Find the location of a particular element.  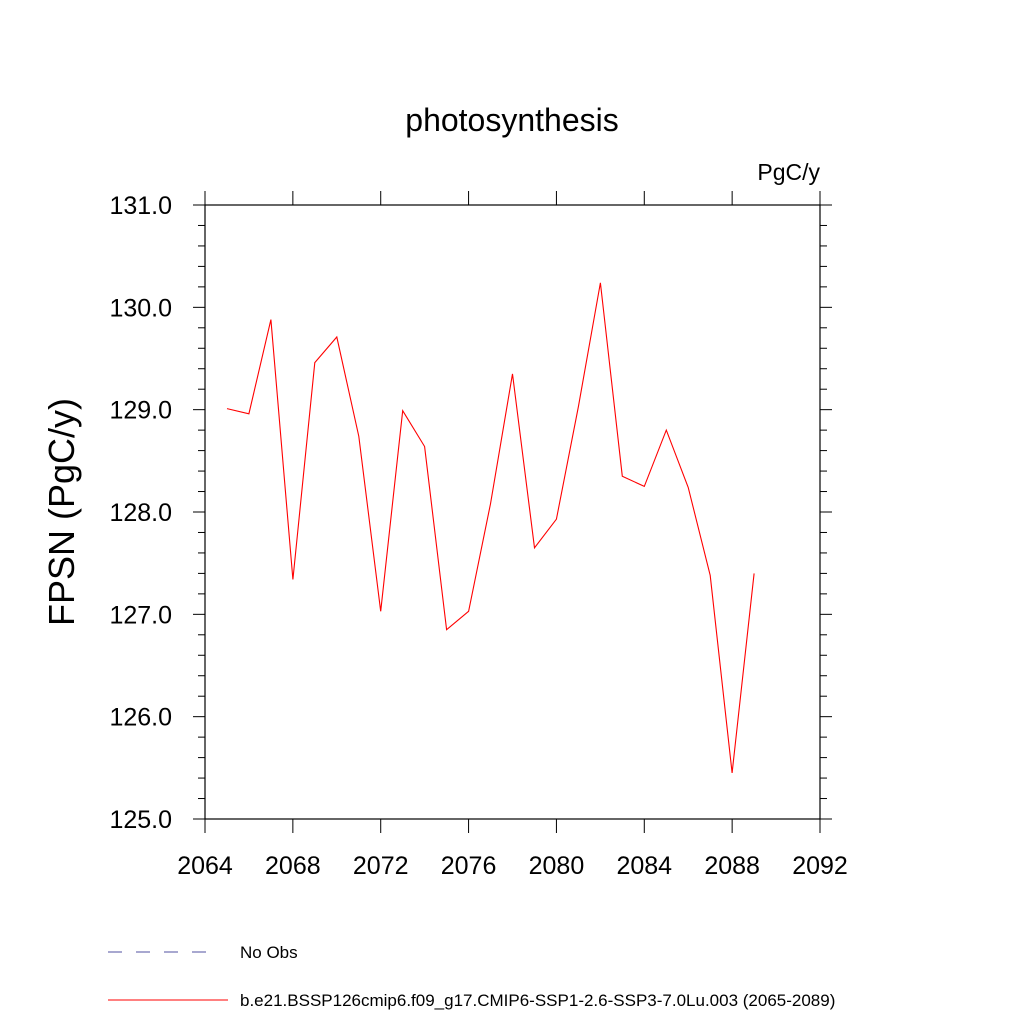

x-tick-label: 2088 is located at coordinates (732, 866).